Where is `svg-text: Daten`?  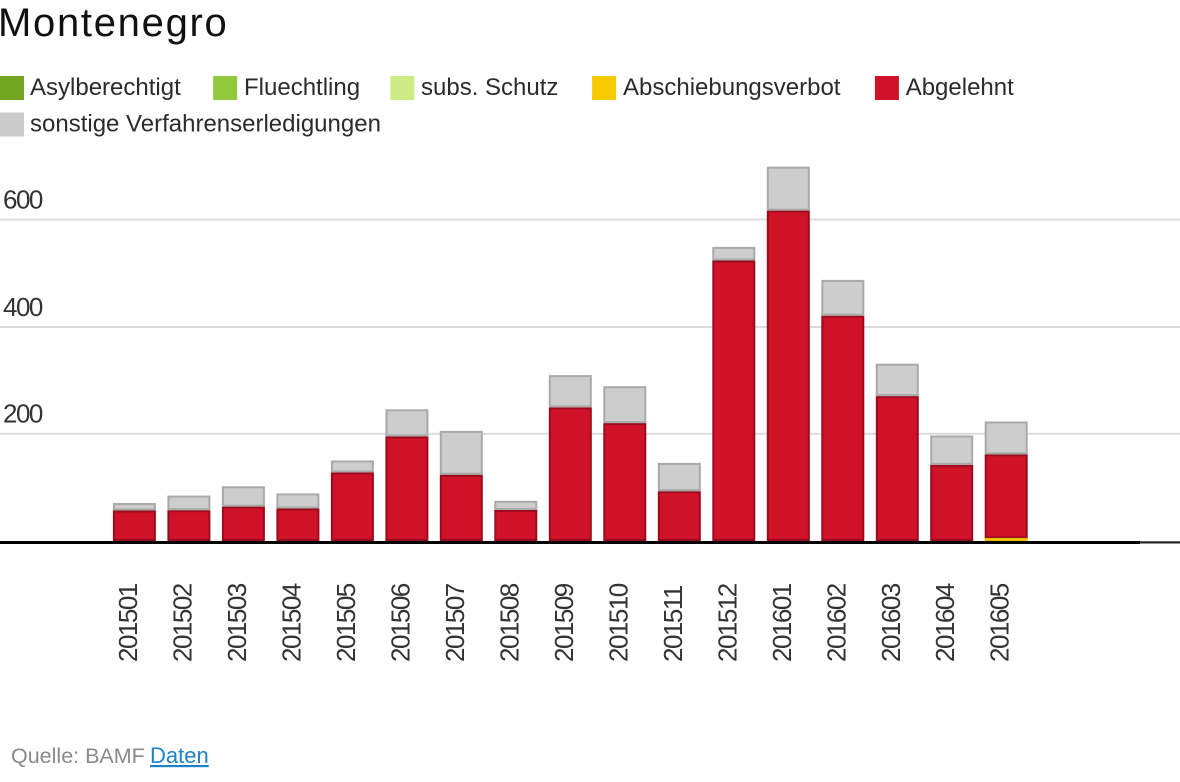 svg-text: Daten is located at coordinates (179, 755).